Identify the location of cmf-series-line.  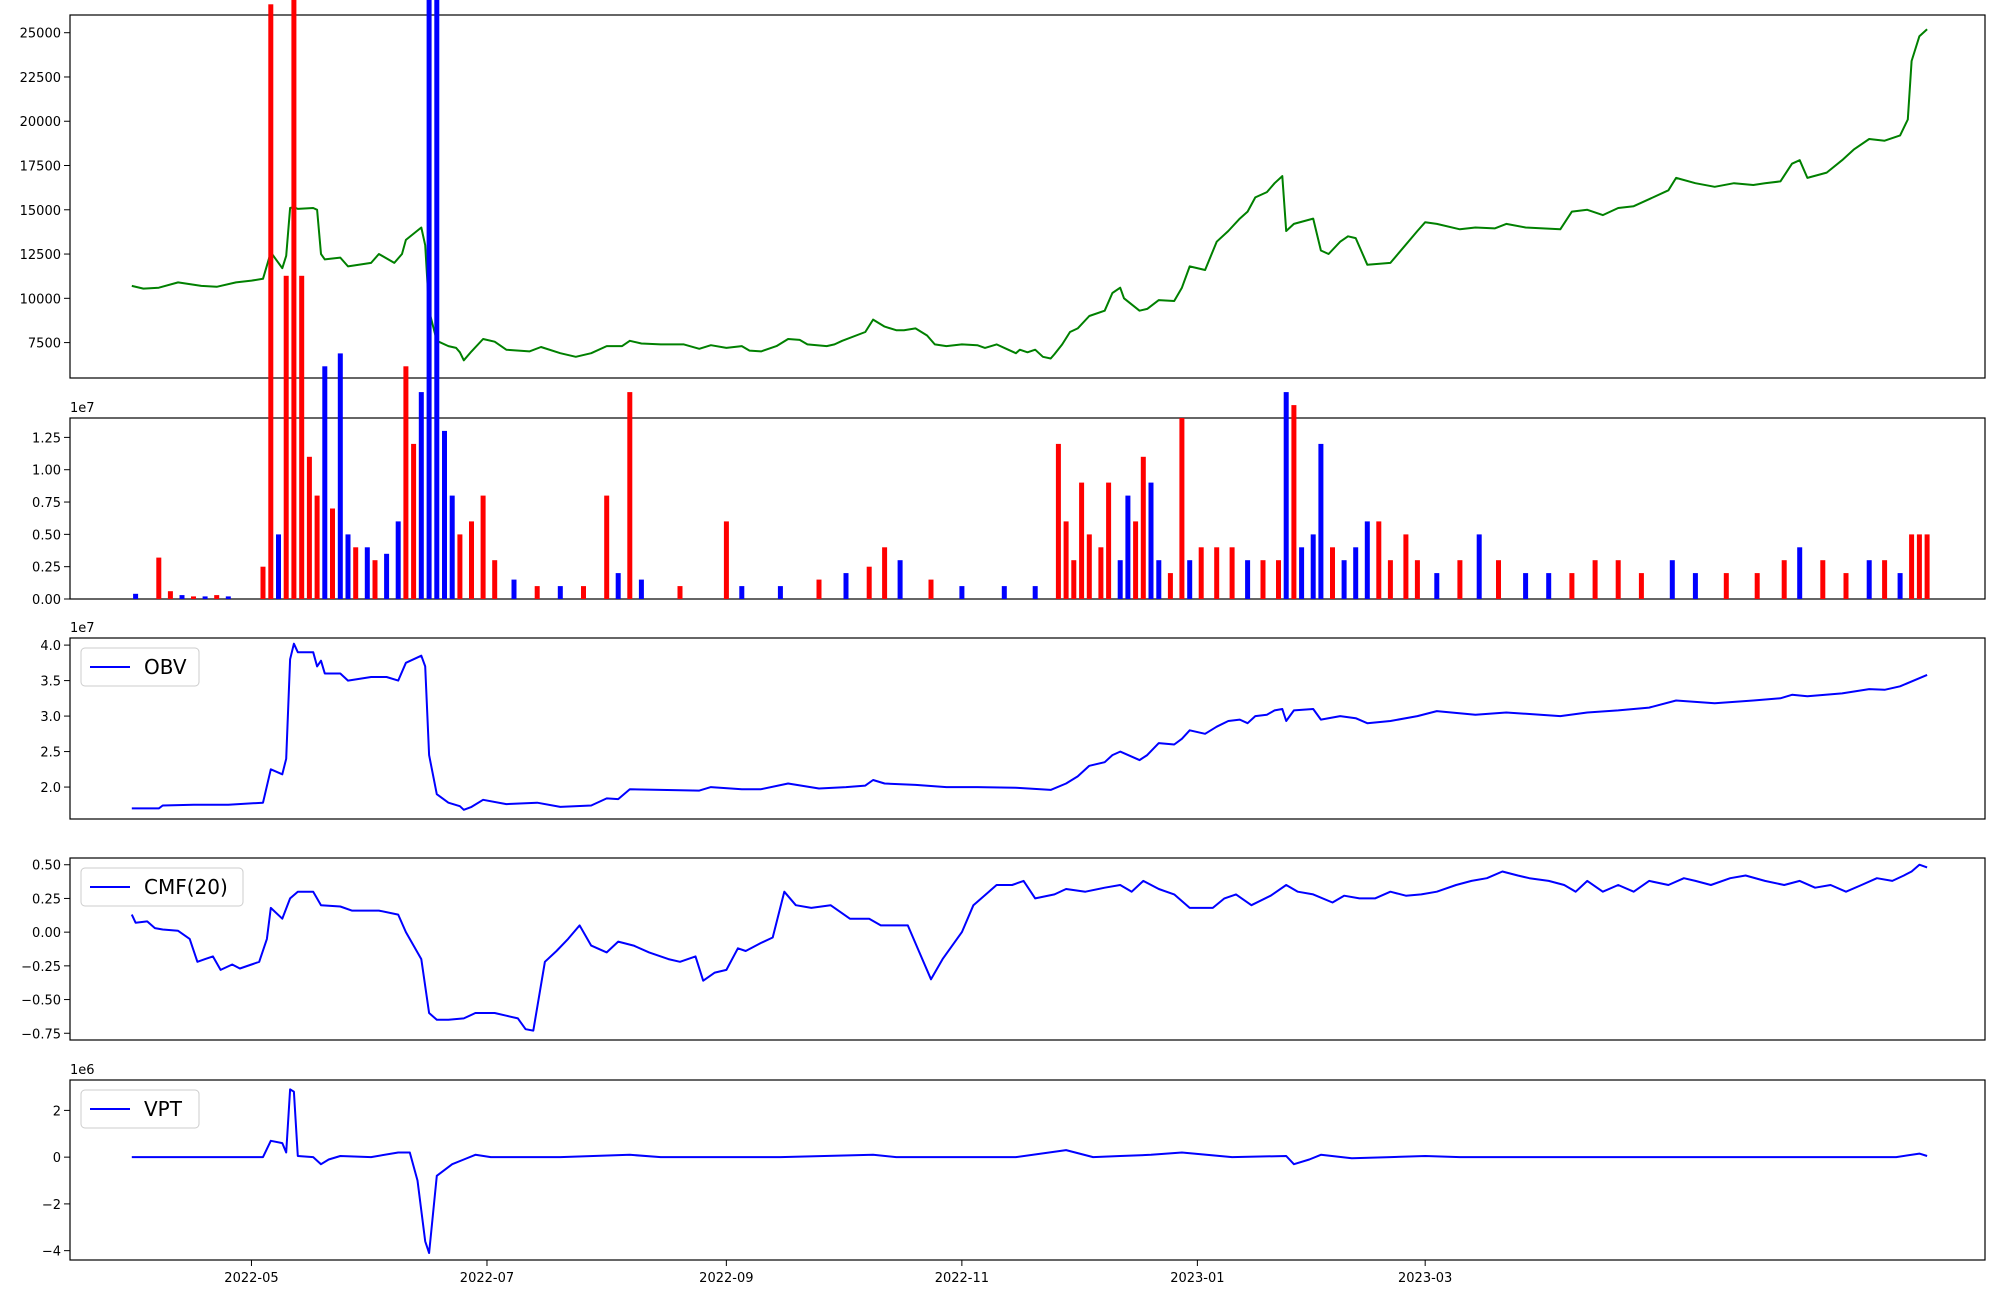
(1029, 947).